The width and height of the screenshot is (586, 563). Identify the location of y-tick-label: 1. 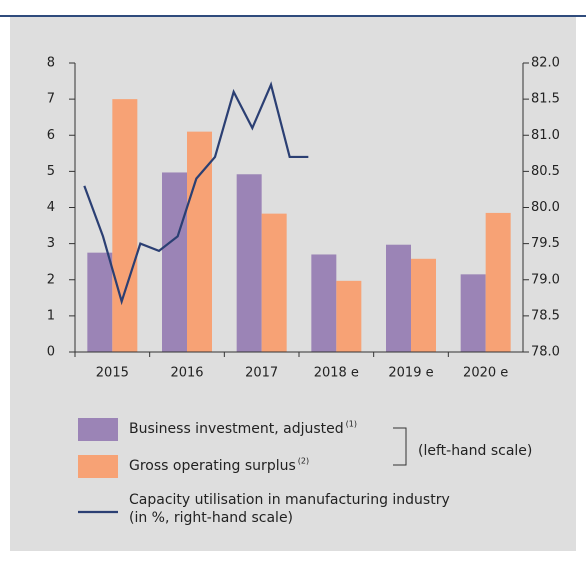
(51, 315).